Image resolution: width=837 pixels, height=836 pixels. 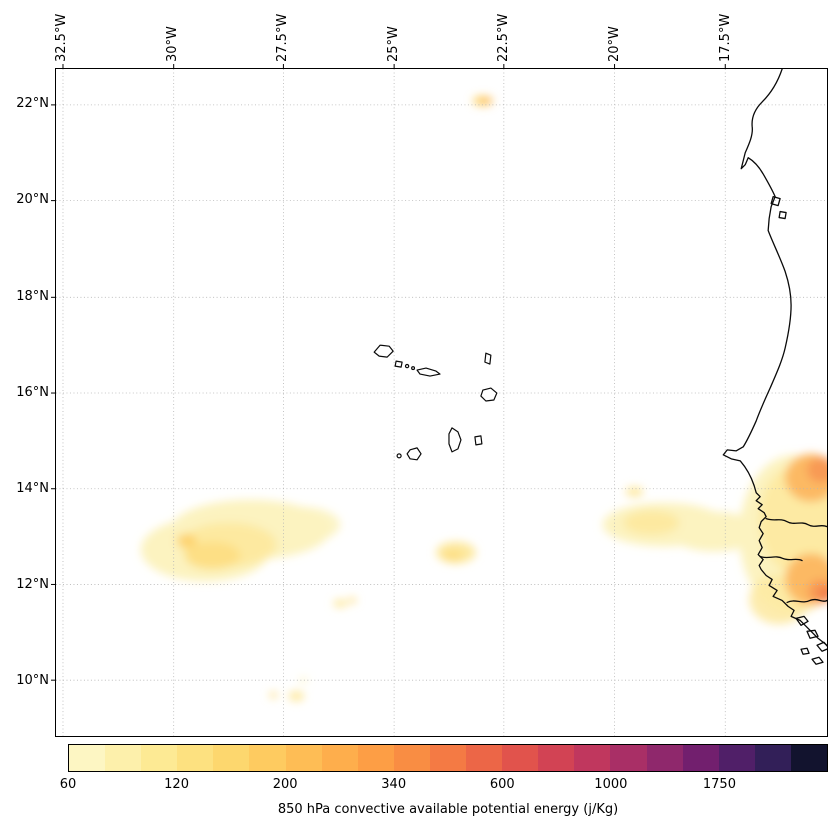 I want to click on y-tick-label: 14°N, so click(x=32, y=488).